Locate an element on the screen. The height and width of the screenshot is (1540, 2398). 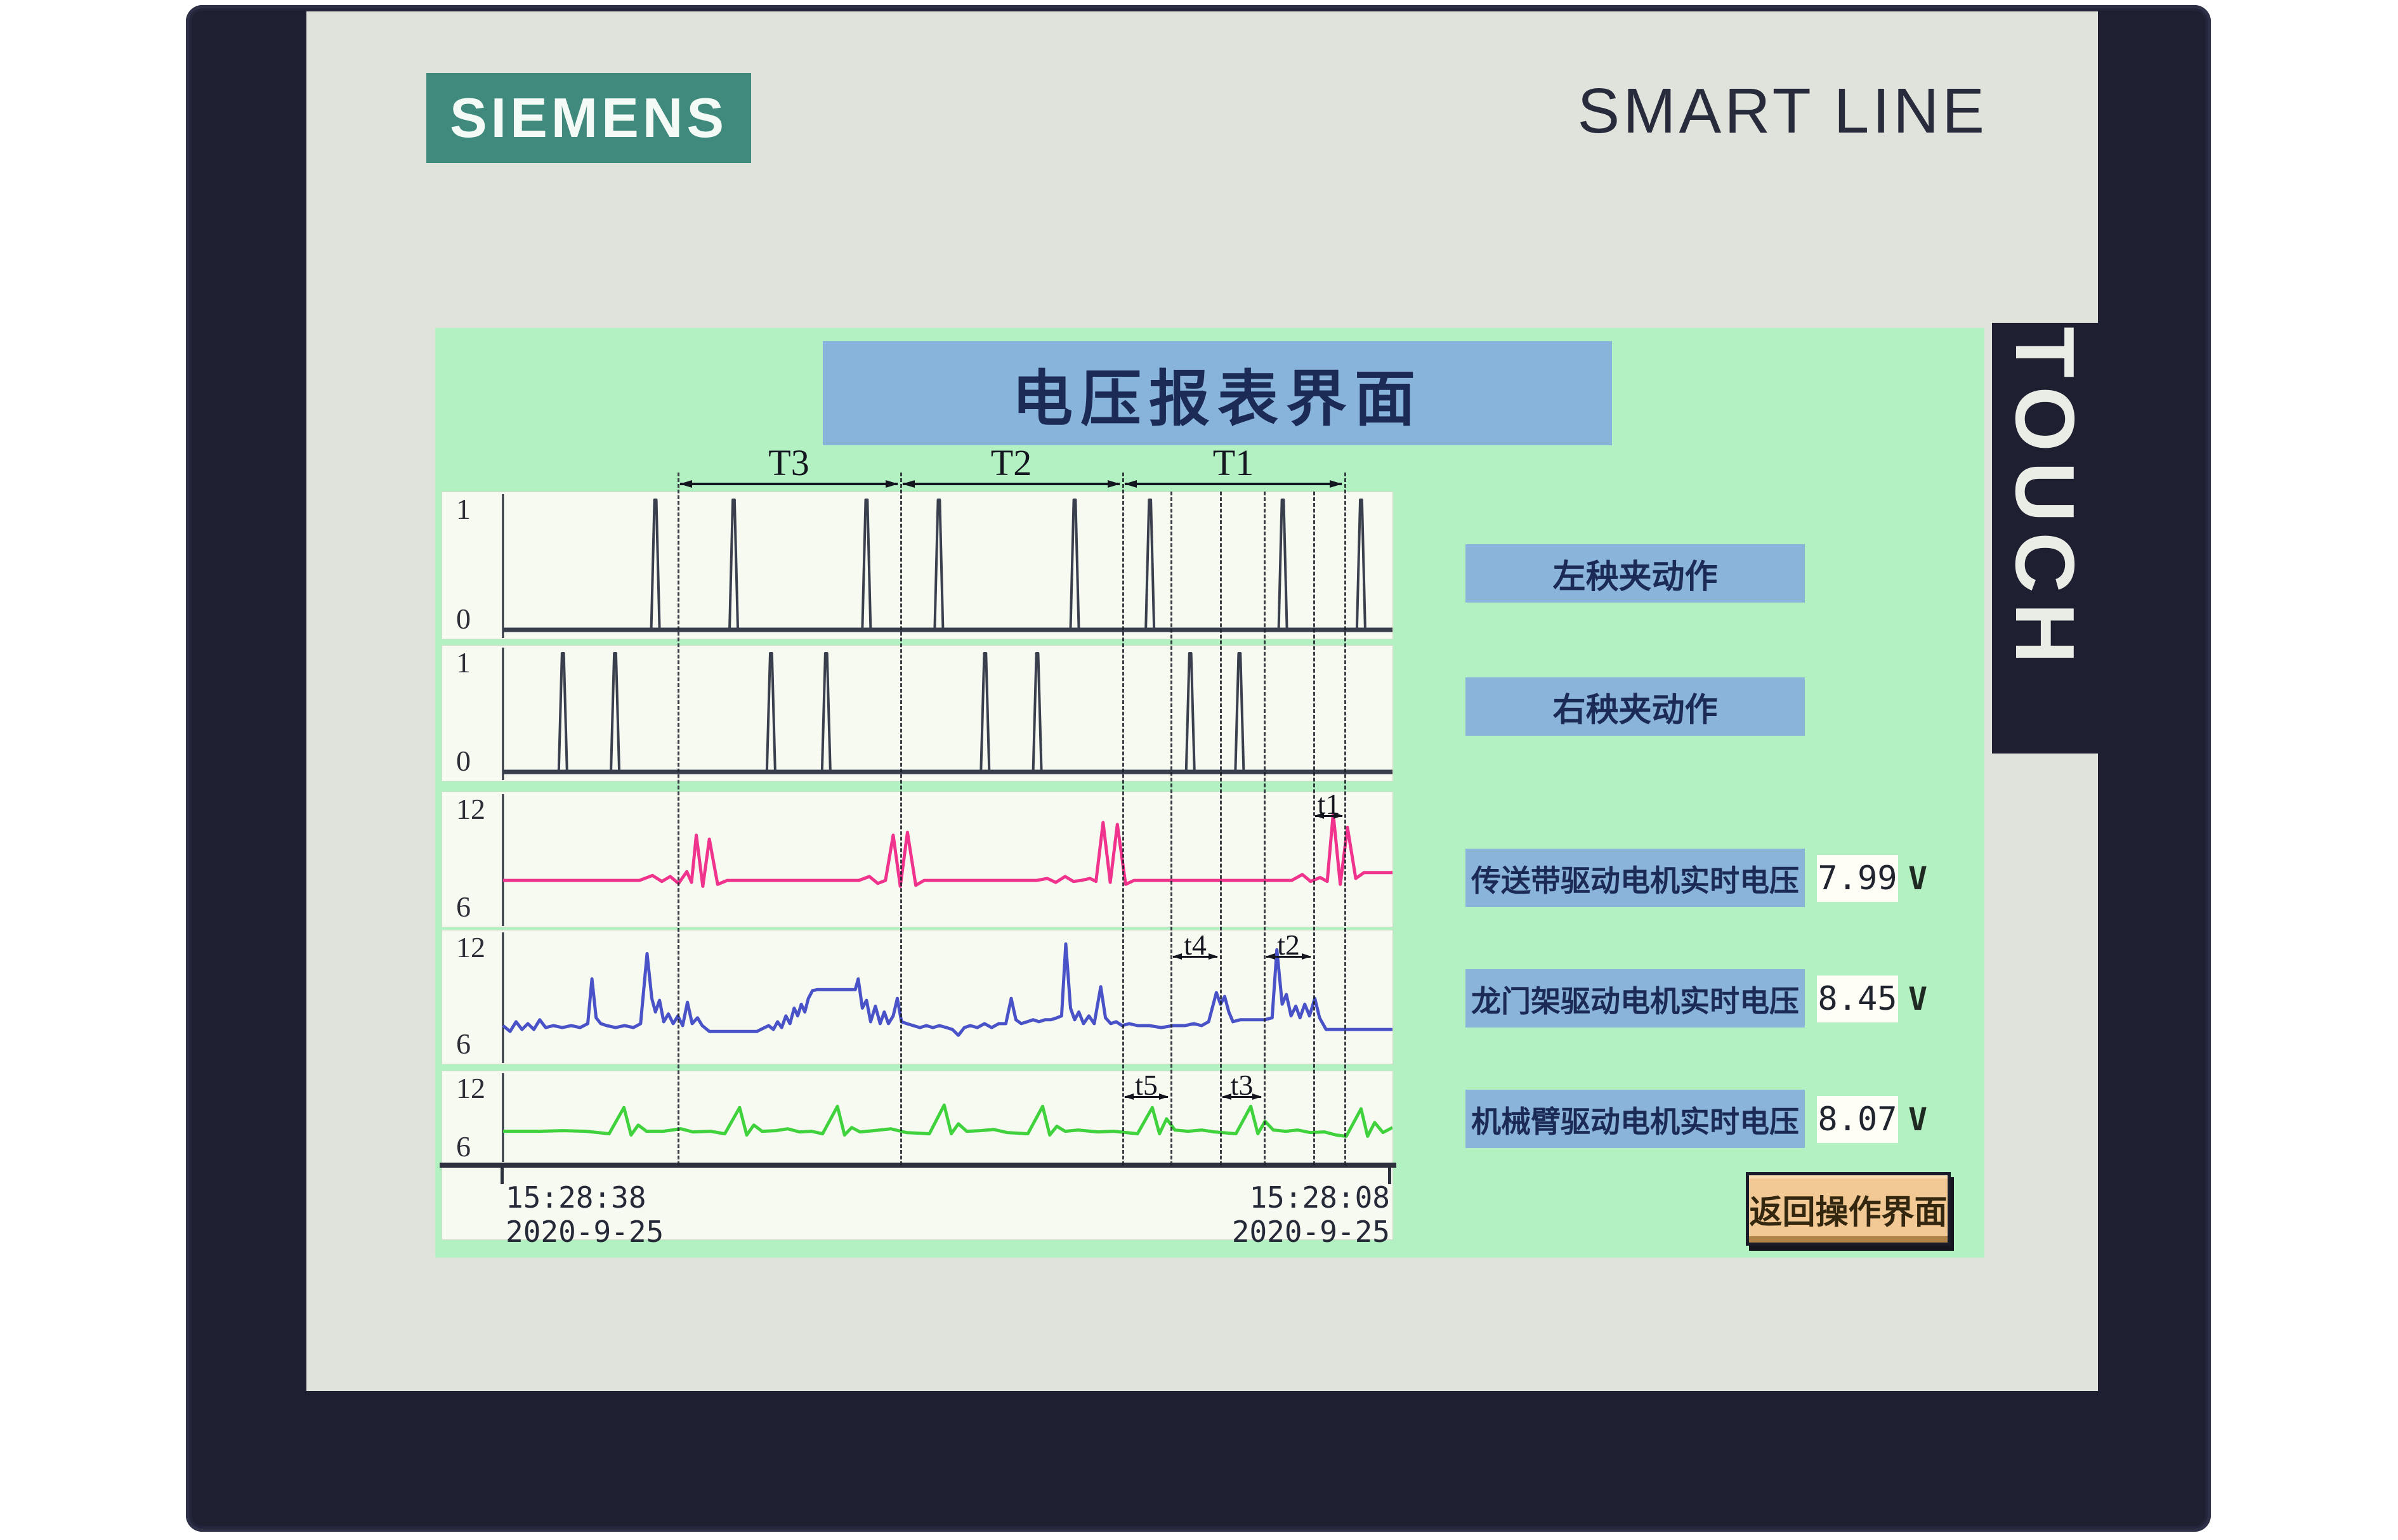
trend-chart-gantry-voltage: 12 6 is located at coordinates (917, 997).